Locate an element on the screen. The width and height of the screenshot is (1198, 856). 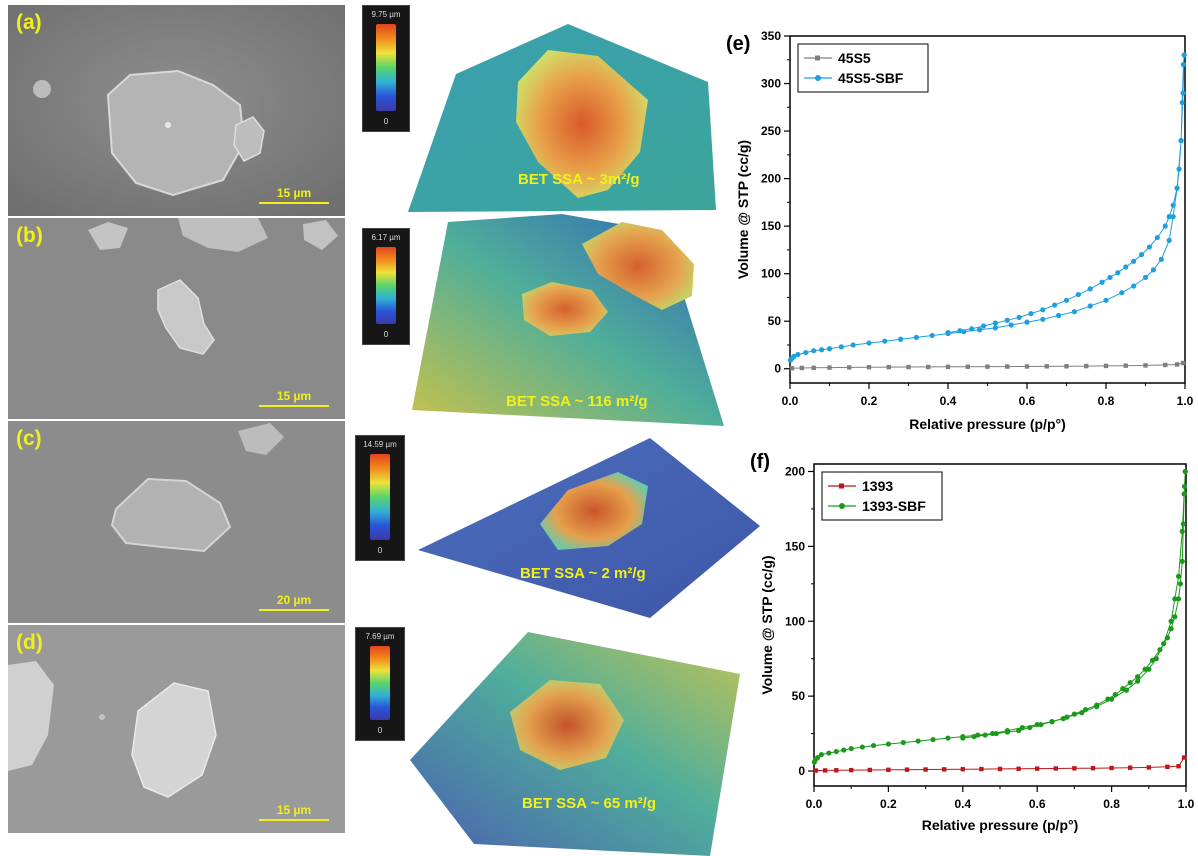
topography-a is located at coordinates (562, 118).